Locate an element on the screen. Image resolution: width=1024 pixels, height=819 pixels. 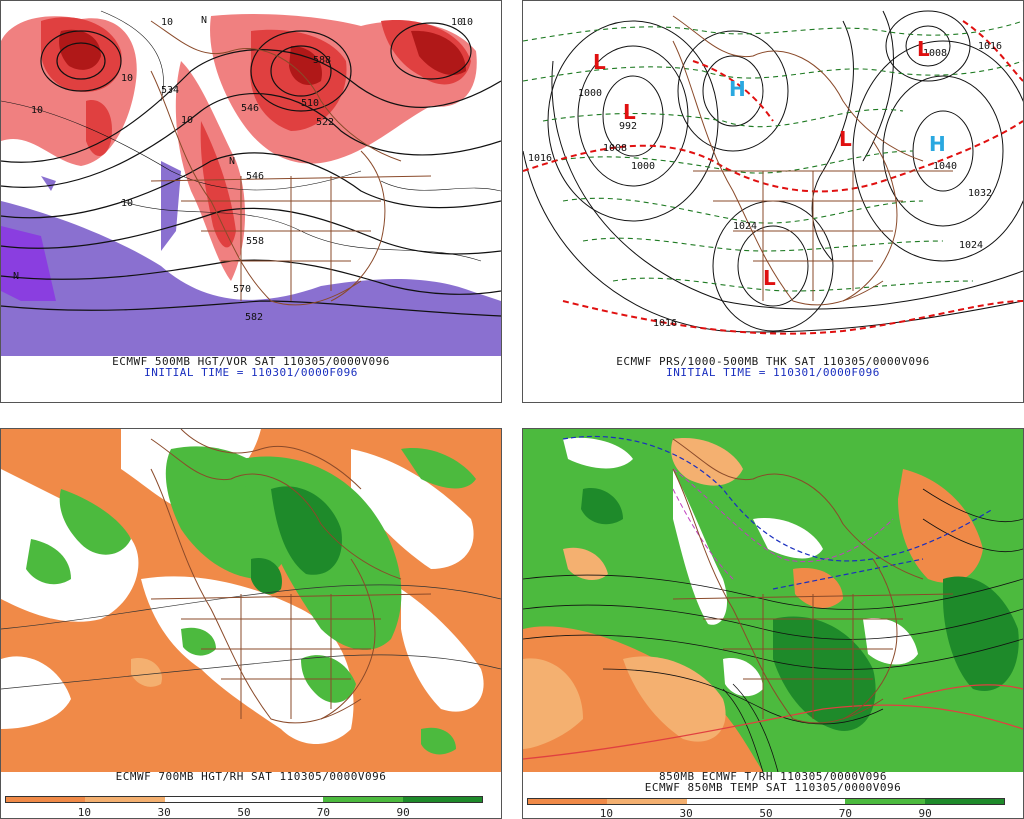
caption-line1: 850MB ECMWF T/RH 110305/0000V096 is located at coordinates (773, 776).